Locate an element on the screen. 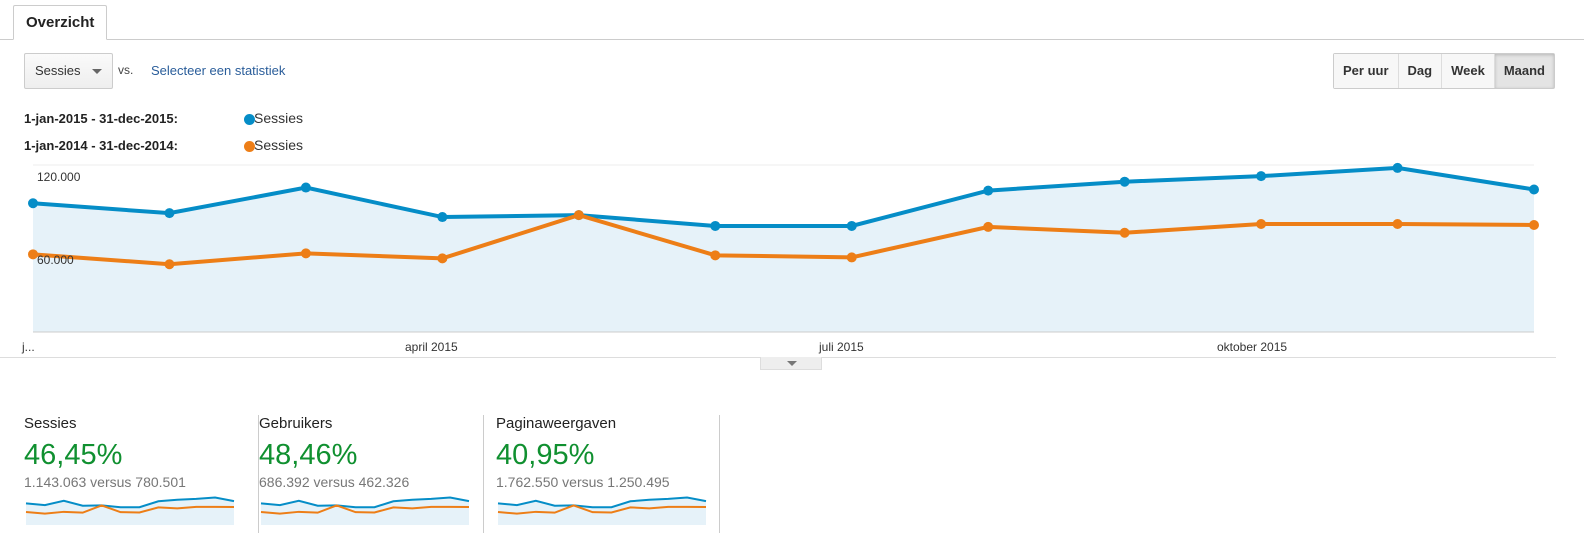  card-compare: 1.143.063 versus 780.501 is located at coordinates (105, 482).